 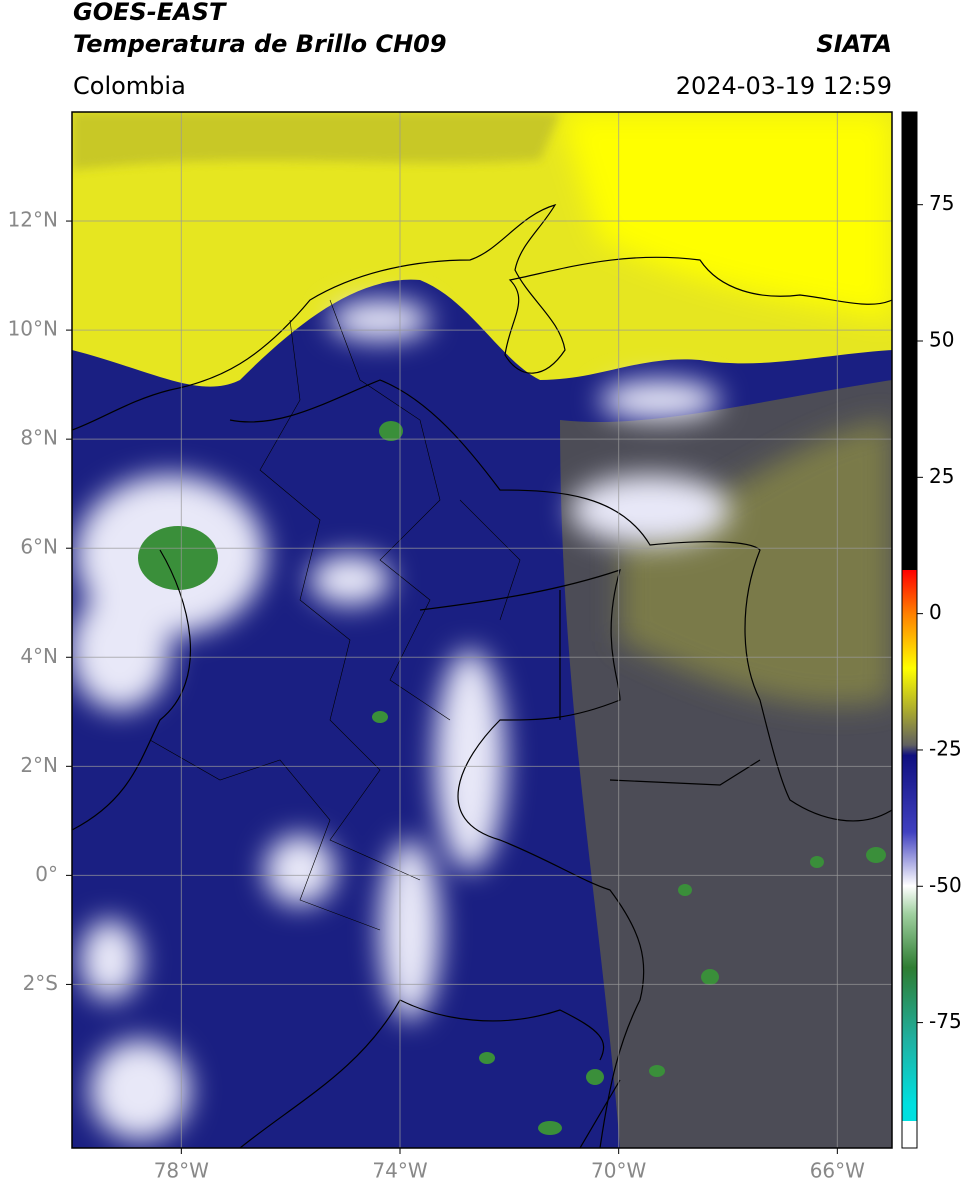 What do you see at coordinates (945, 748) in the screenshot?
I see `colorbar-tick-label: -25` at bounding box center [945, 748].